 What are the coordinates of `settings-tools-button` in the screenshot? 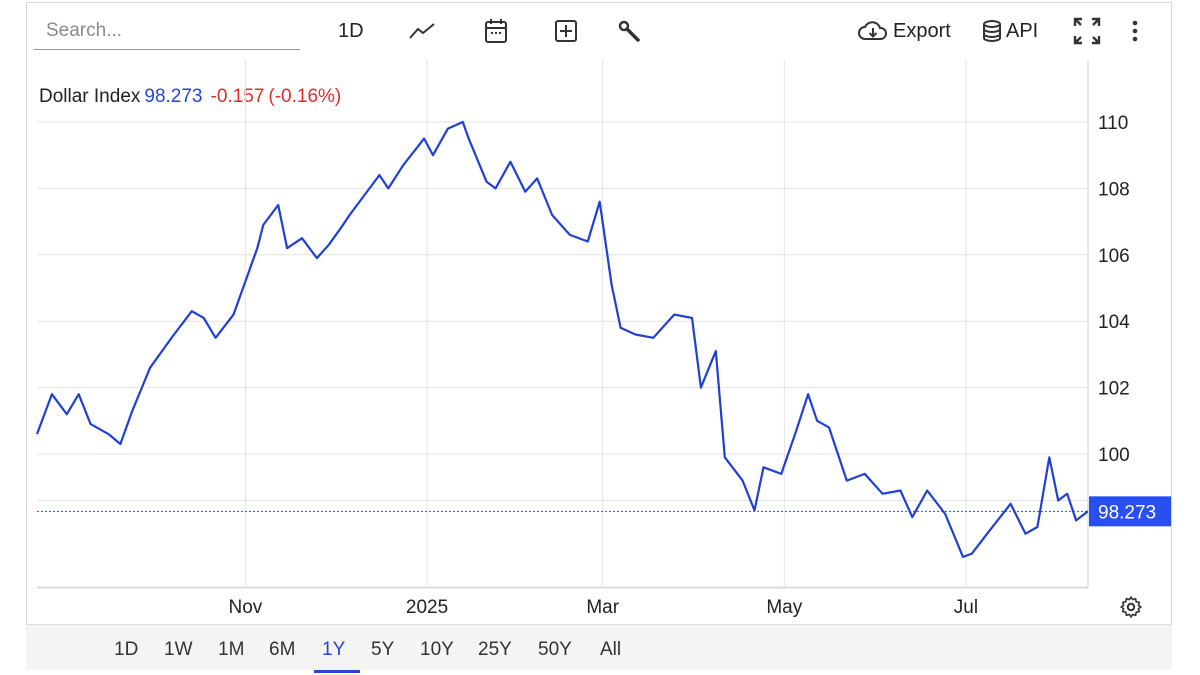 It's located at (629, 31).